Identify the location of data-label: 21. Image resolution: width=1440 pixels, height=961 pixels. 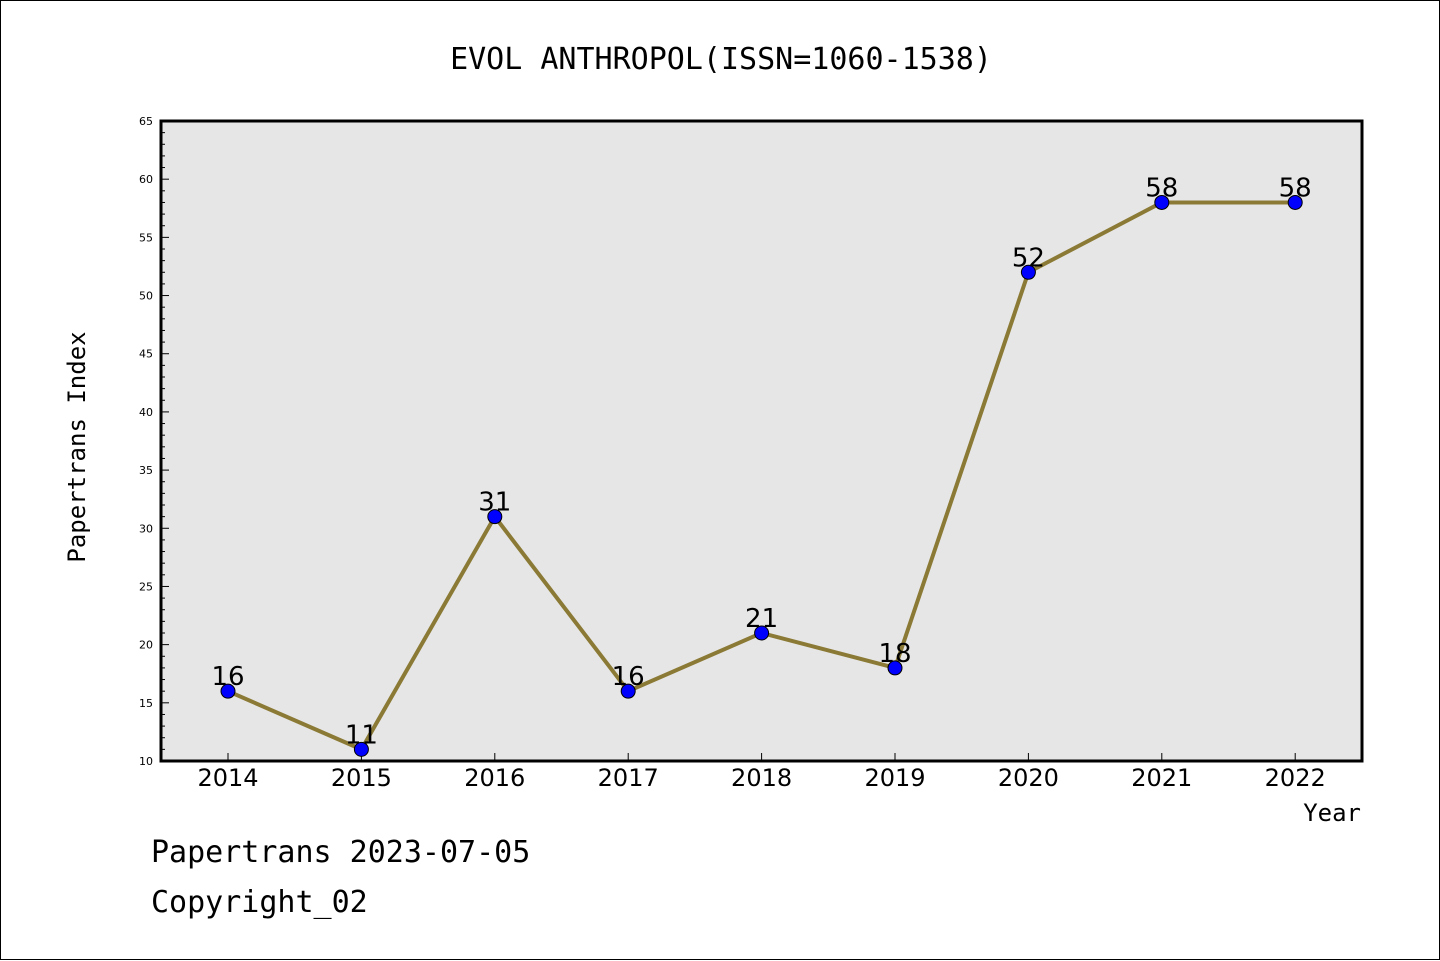
(761, 619).